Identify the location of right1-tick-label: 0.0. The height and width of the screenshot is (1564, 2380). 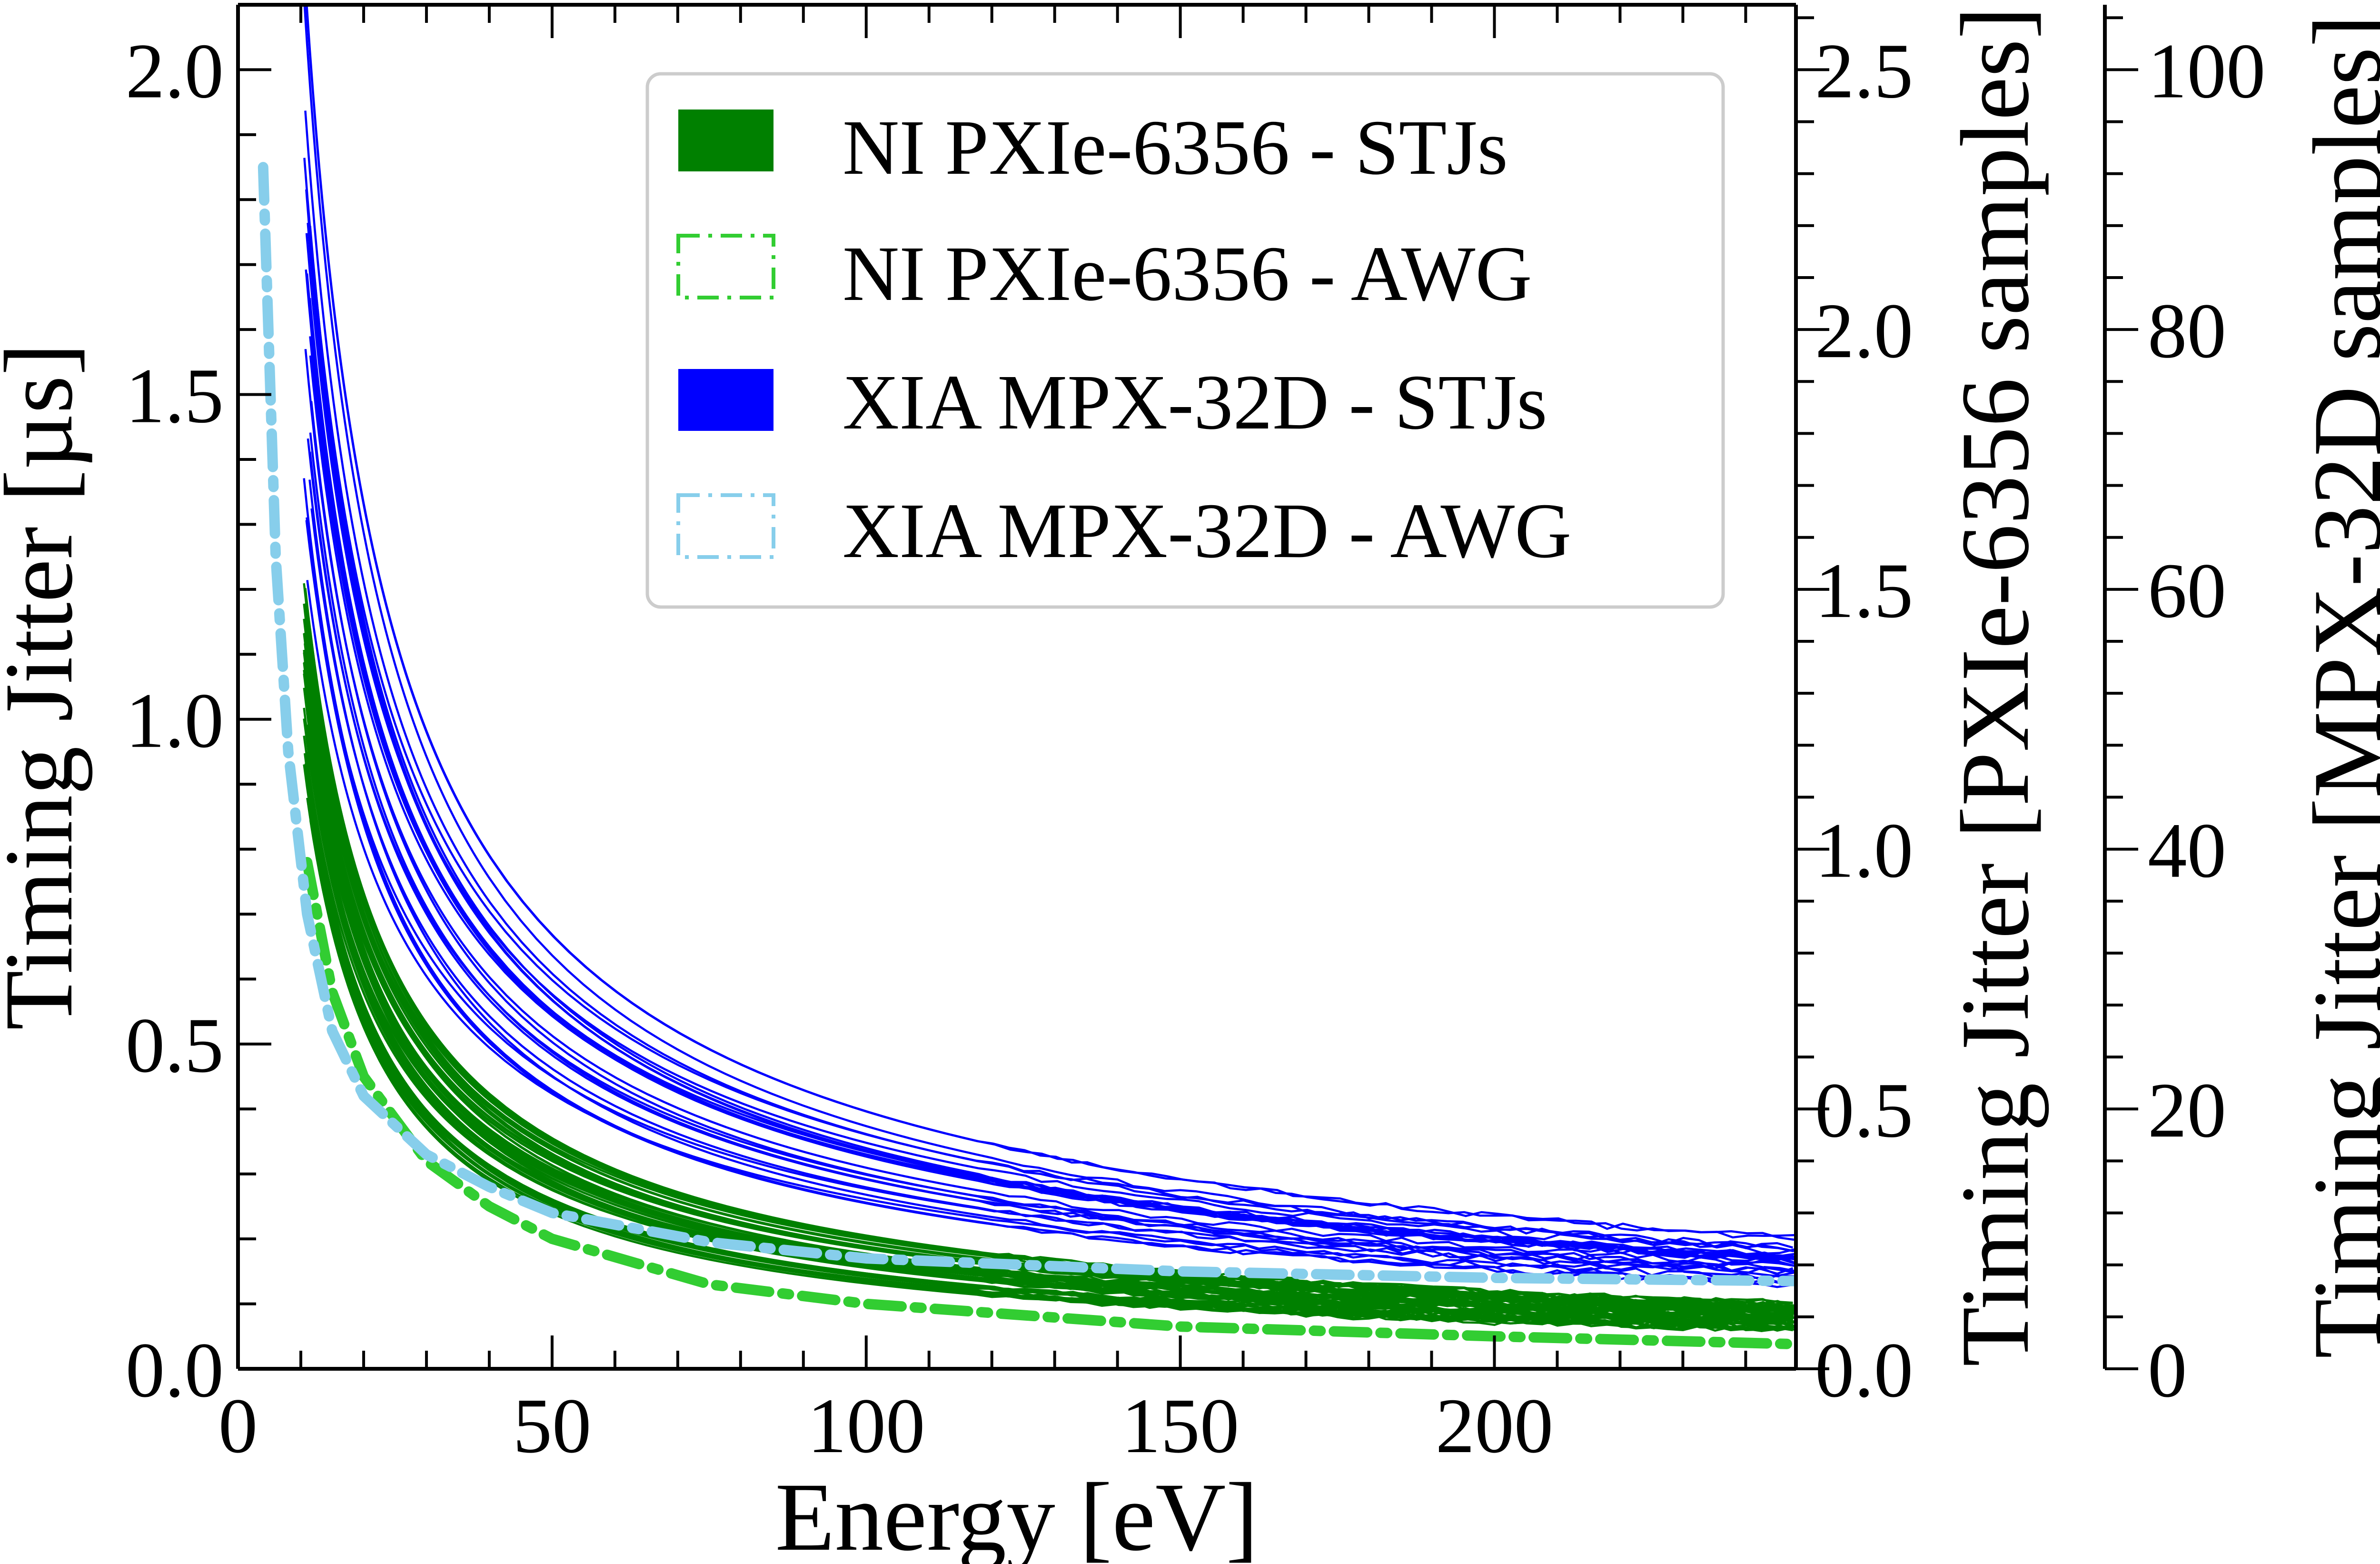
(1864, 1370).